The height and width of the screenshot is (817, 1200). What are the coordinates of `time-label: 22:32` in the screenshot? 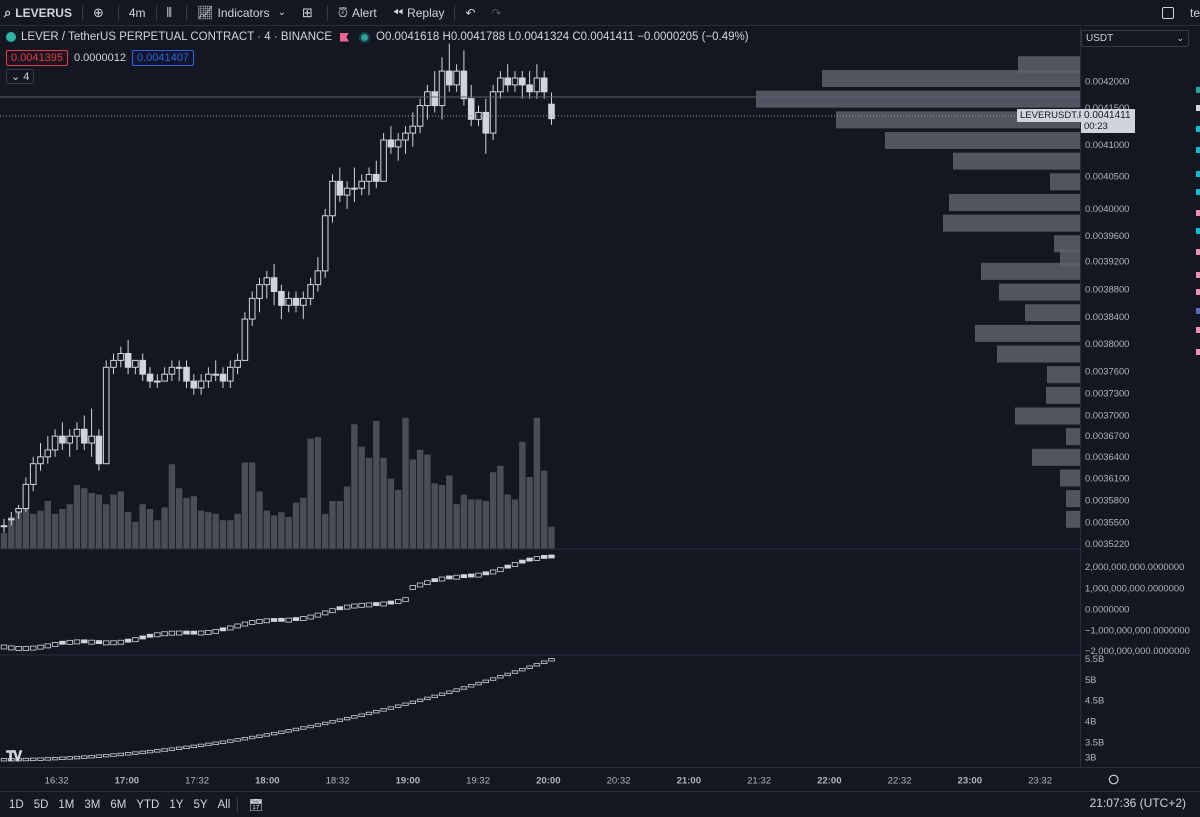 It's located at (900, 780).